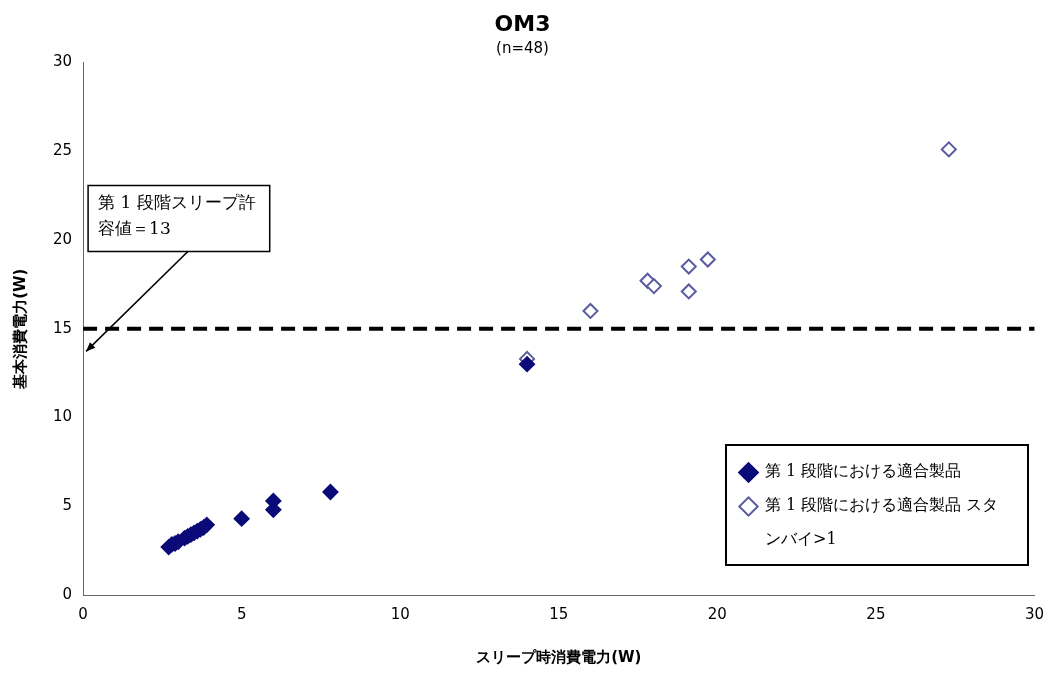 Image resolution: width=1055 pixels, height=679 pixels. Describe the element at coordinates (559, 656) in the screenshot. I see `x-axis-title: スリープ時消費電力(W)` at that location.